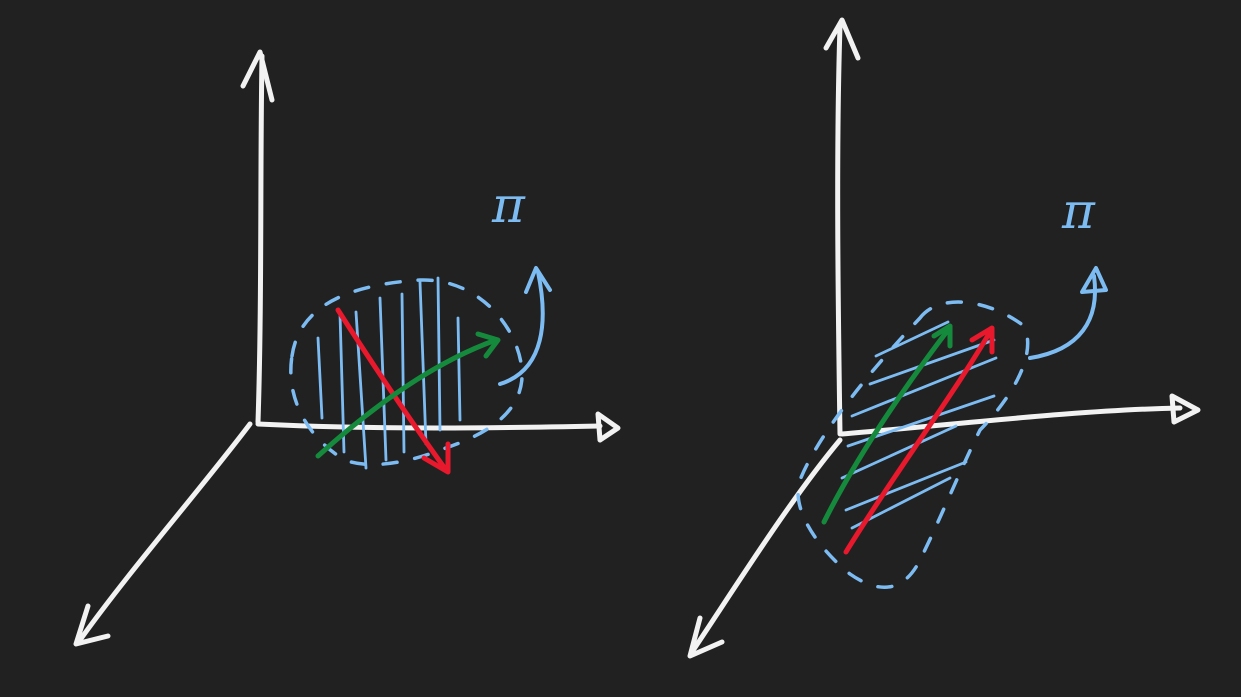 The width and height of the screenshot is (1241, 697). What do you see at coordinates (393, 391) in the screenshot?
I see `left-red-vector` at bounding box center [393, 391].